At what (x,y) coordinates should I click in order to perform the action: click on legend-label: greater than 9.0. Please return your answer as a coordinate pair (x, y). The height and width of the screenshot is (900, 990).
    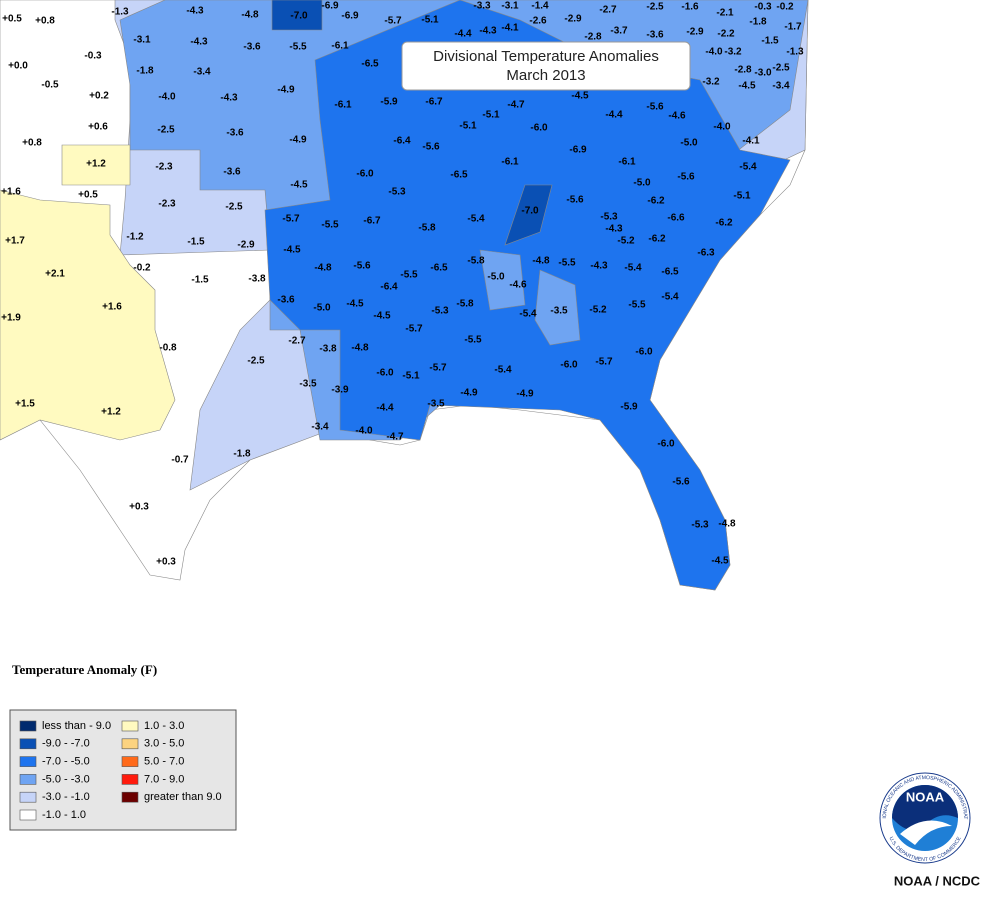
    Looking at the image, I should click on (183, 797).